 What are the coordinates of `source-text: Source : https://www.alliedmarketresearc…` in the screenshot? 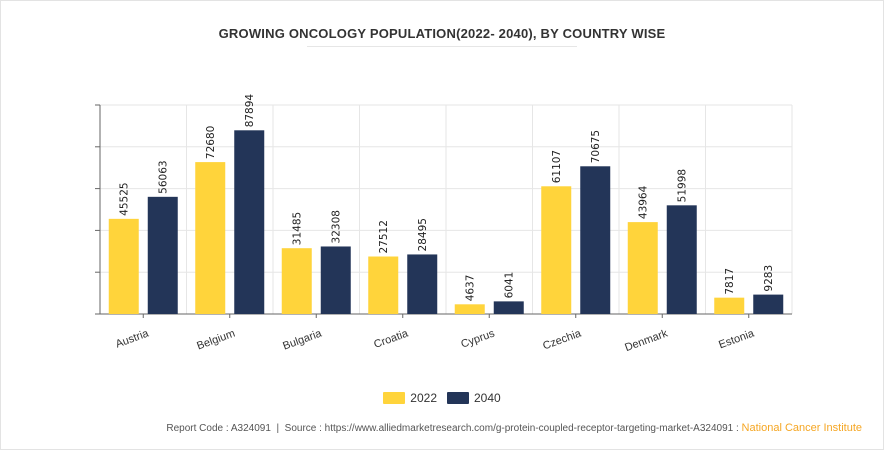 It's located at (511, 428).